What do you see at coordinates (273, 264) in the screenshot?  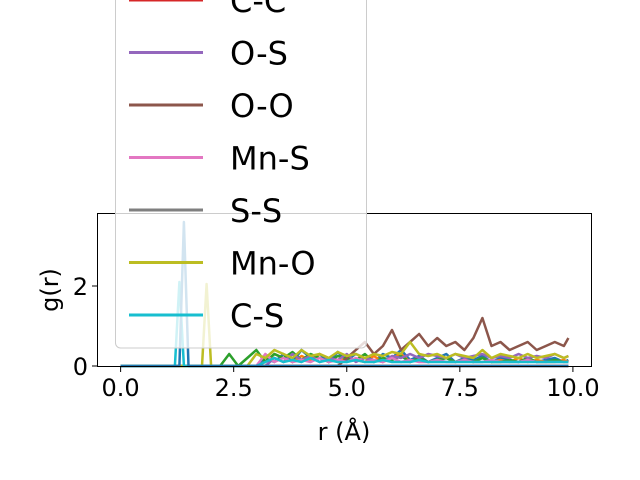 I see `legend-label-mn-o: Mn-O` at bounding box center [273, 264].